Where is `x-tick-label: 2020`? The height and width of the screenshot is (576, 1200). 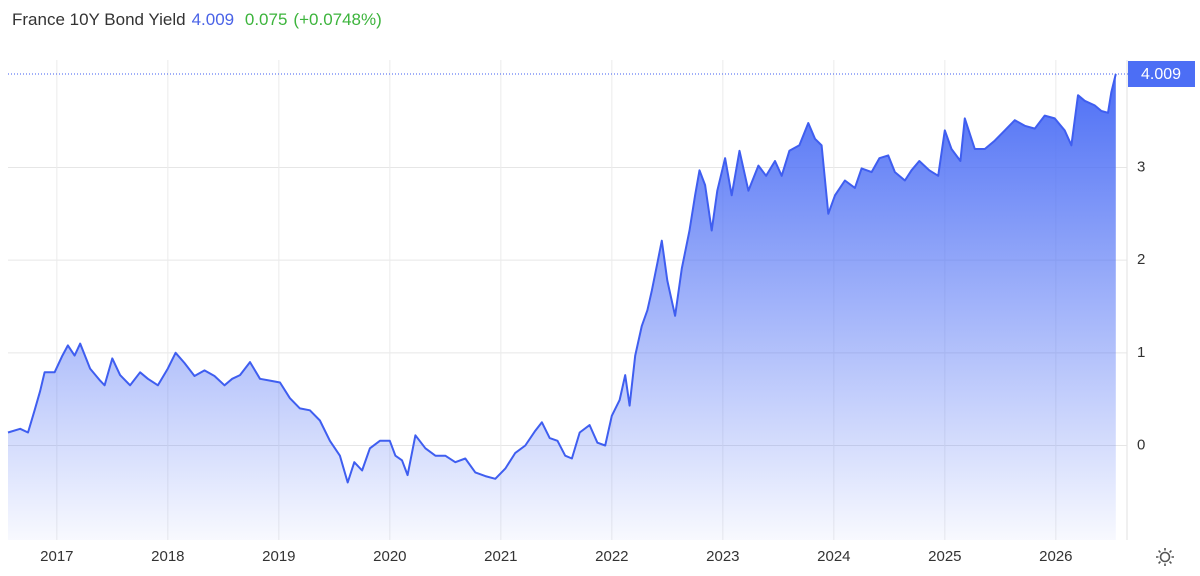
x-tick-label: 2020 is located at coordinates (389, 556).